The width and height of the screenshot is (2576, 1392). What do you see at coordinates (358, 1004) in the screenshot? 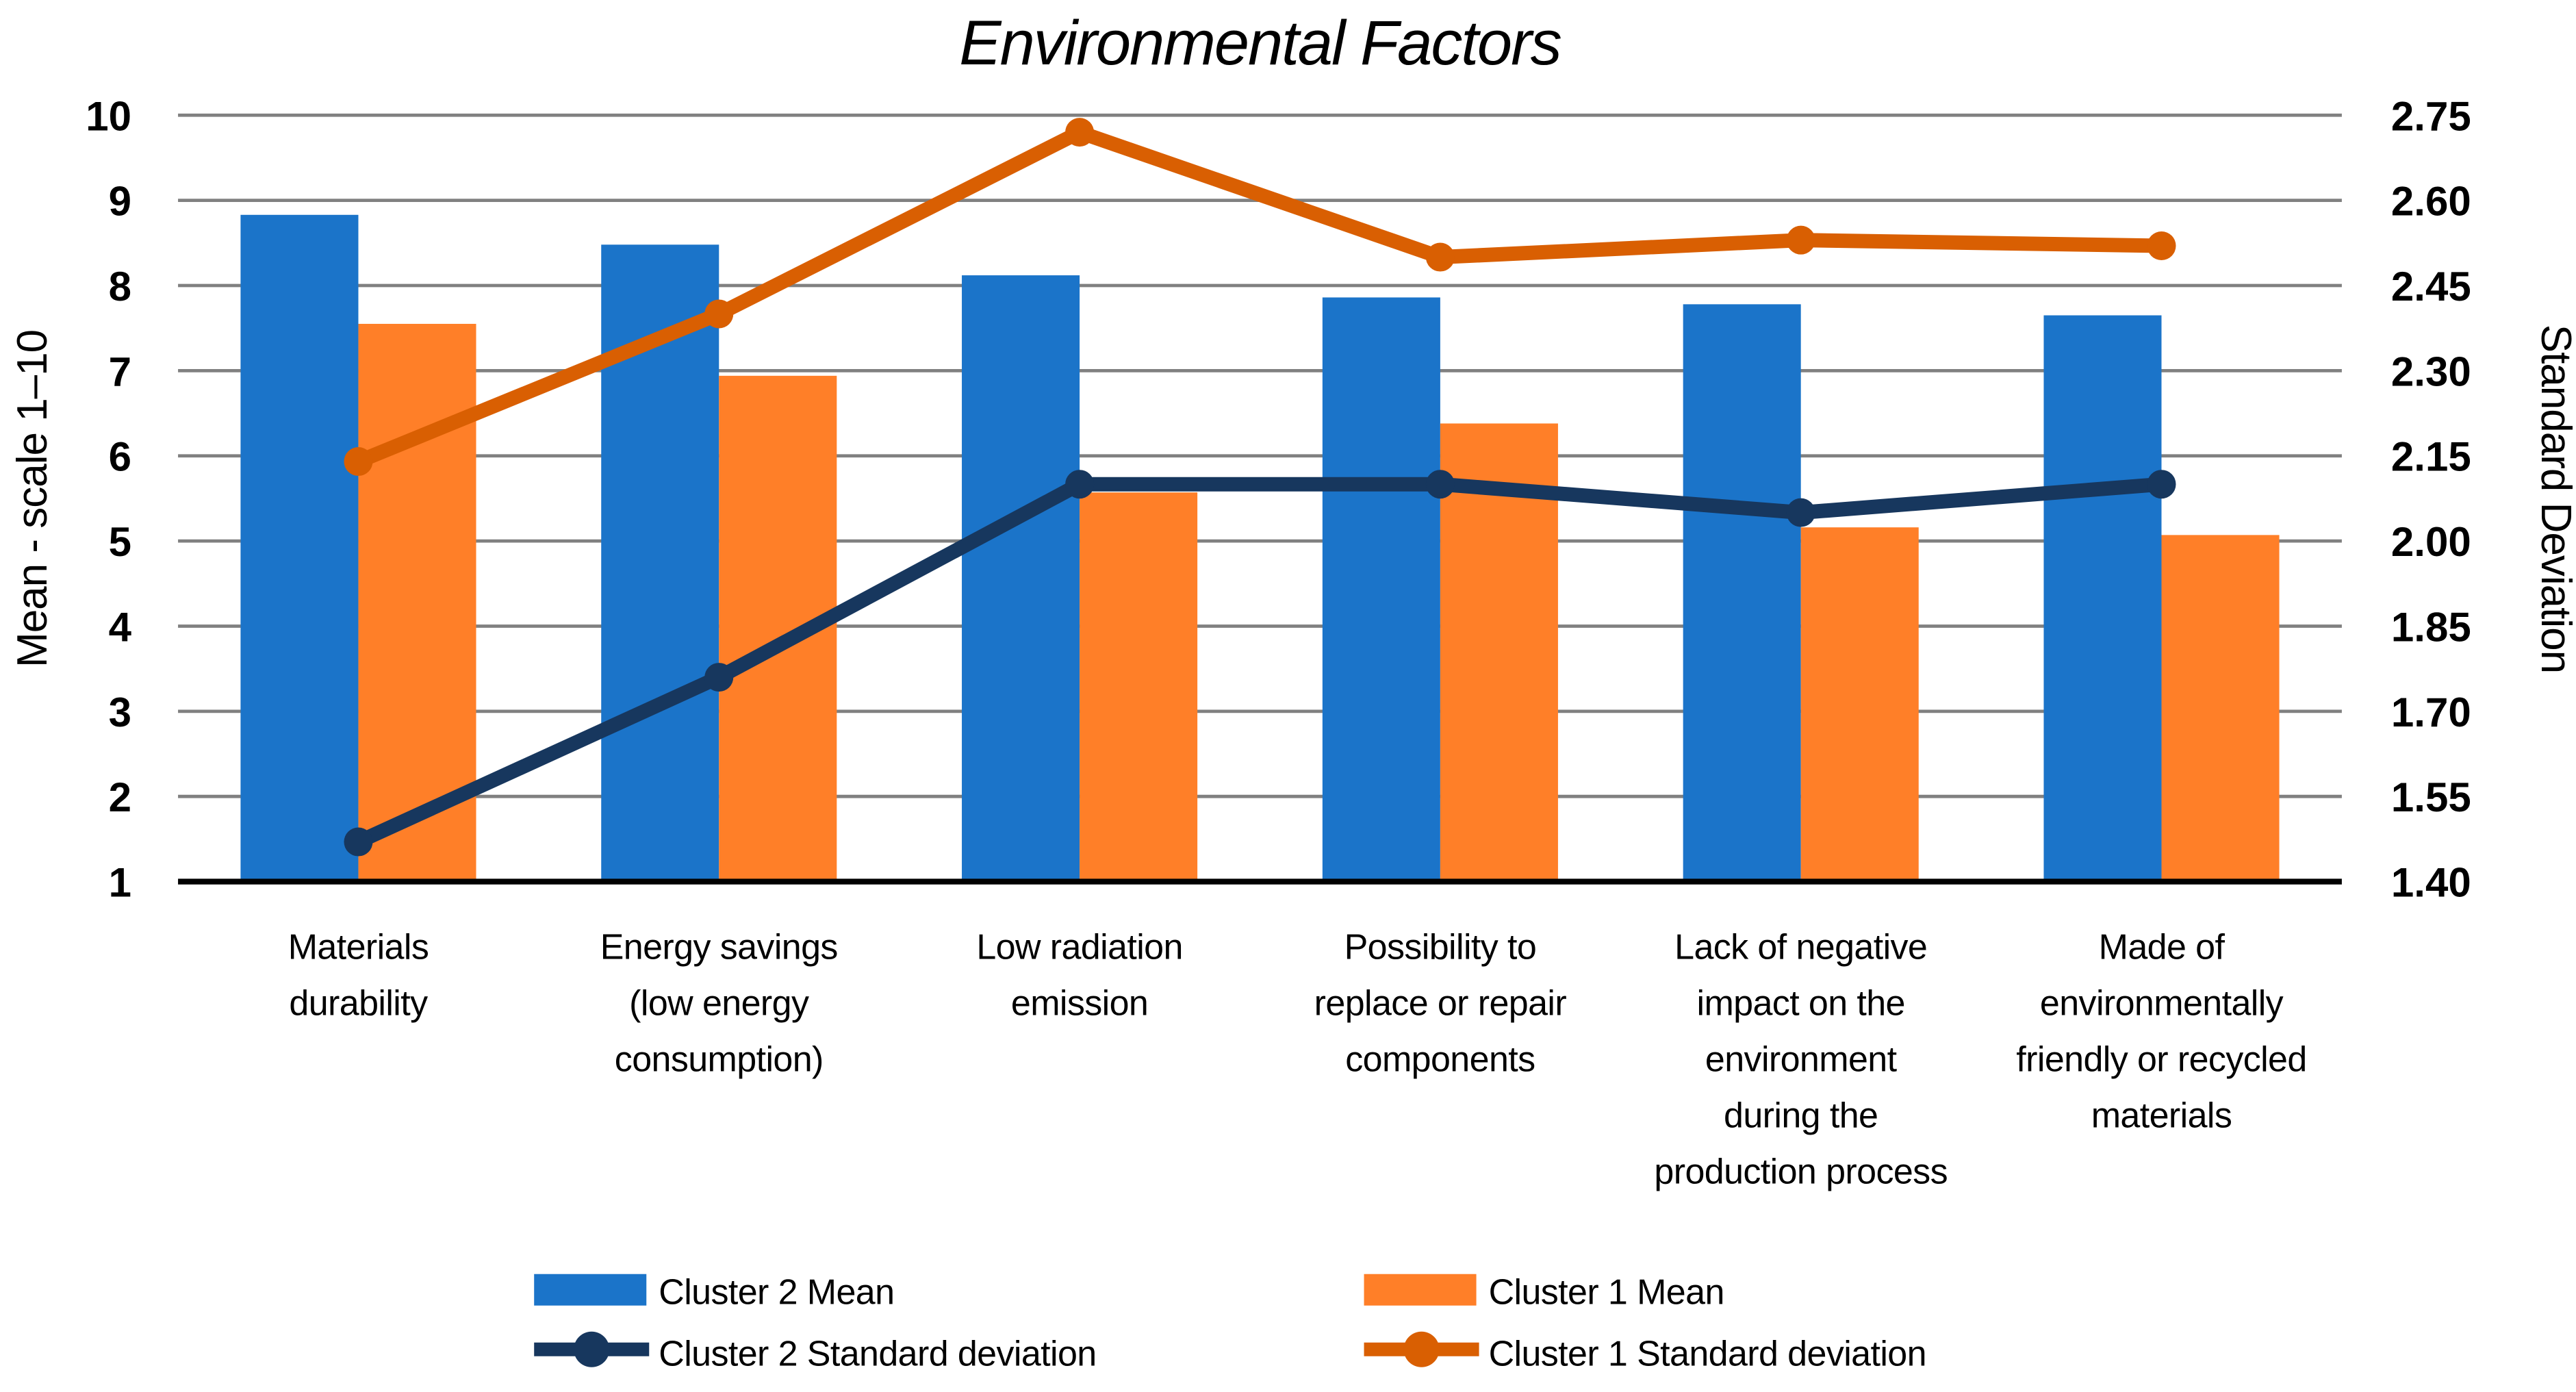
I see `category-label-line: durability` at bounding box center [358, 1004].